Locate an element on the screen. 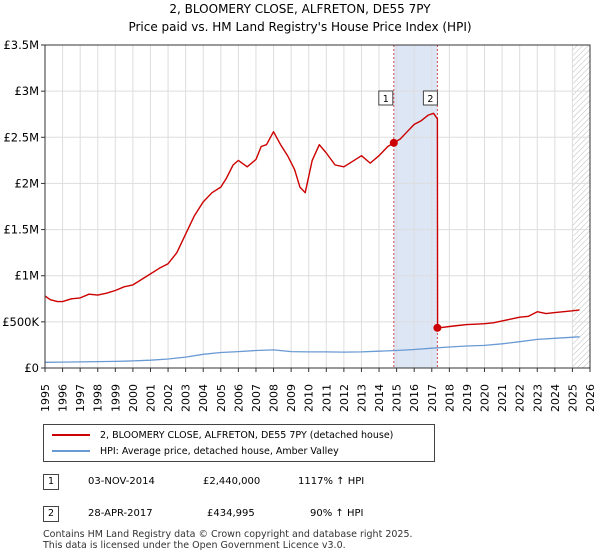  hpi-series-line is located at coordinates (312, 349).